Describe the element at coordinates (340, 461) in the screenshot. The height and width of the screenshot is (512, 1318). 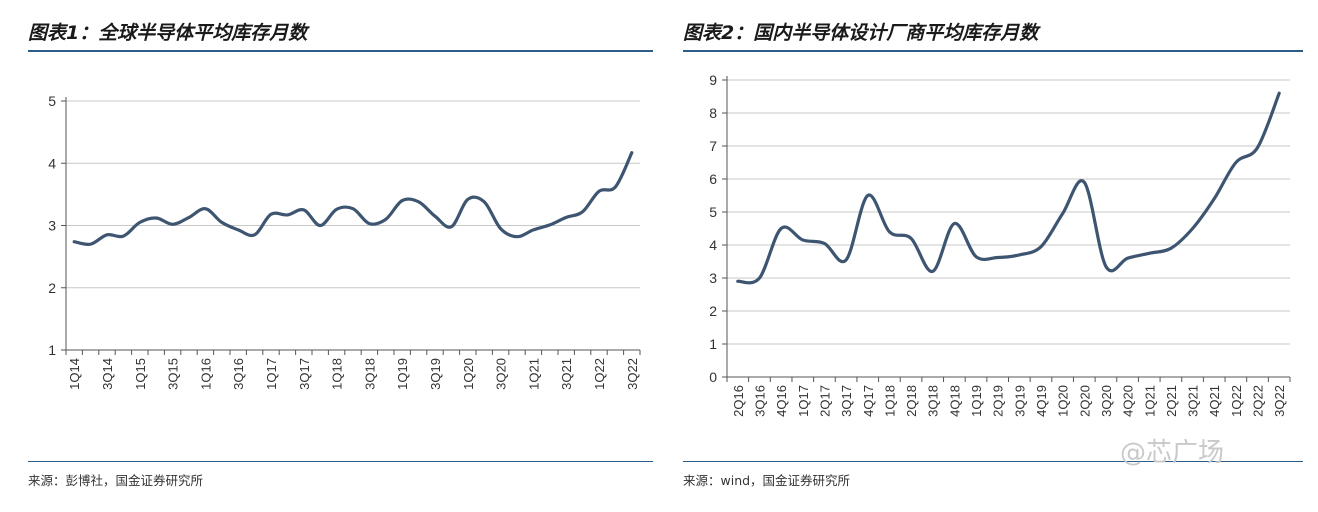
I see `chart1-bottom-rule` at that location.